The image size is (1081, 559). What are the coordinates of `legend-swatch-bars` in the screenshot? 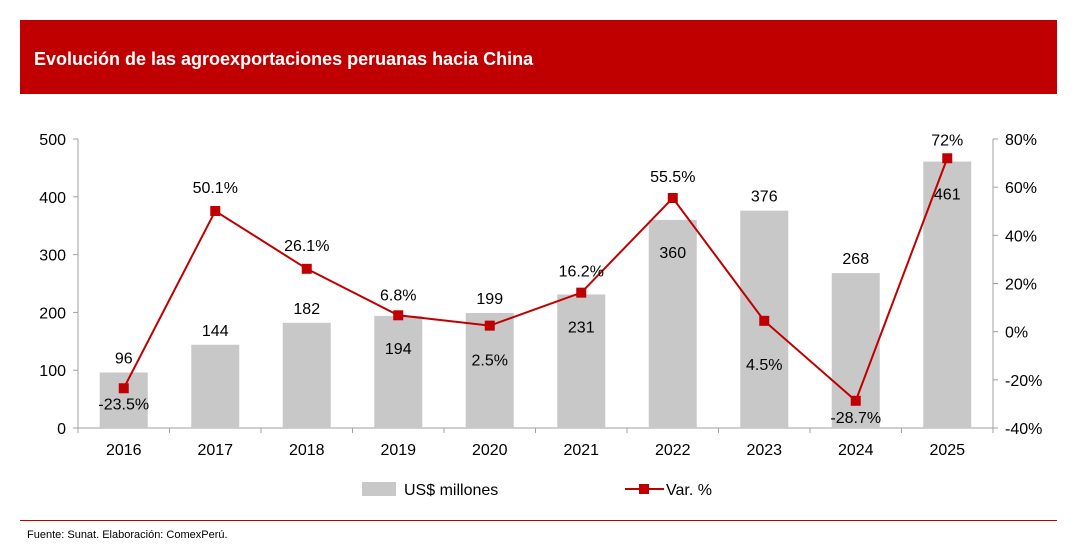 It's located at (379, 489).